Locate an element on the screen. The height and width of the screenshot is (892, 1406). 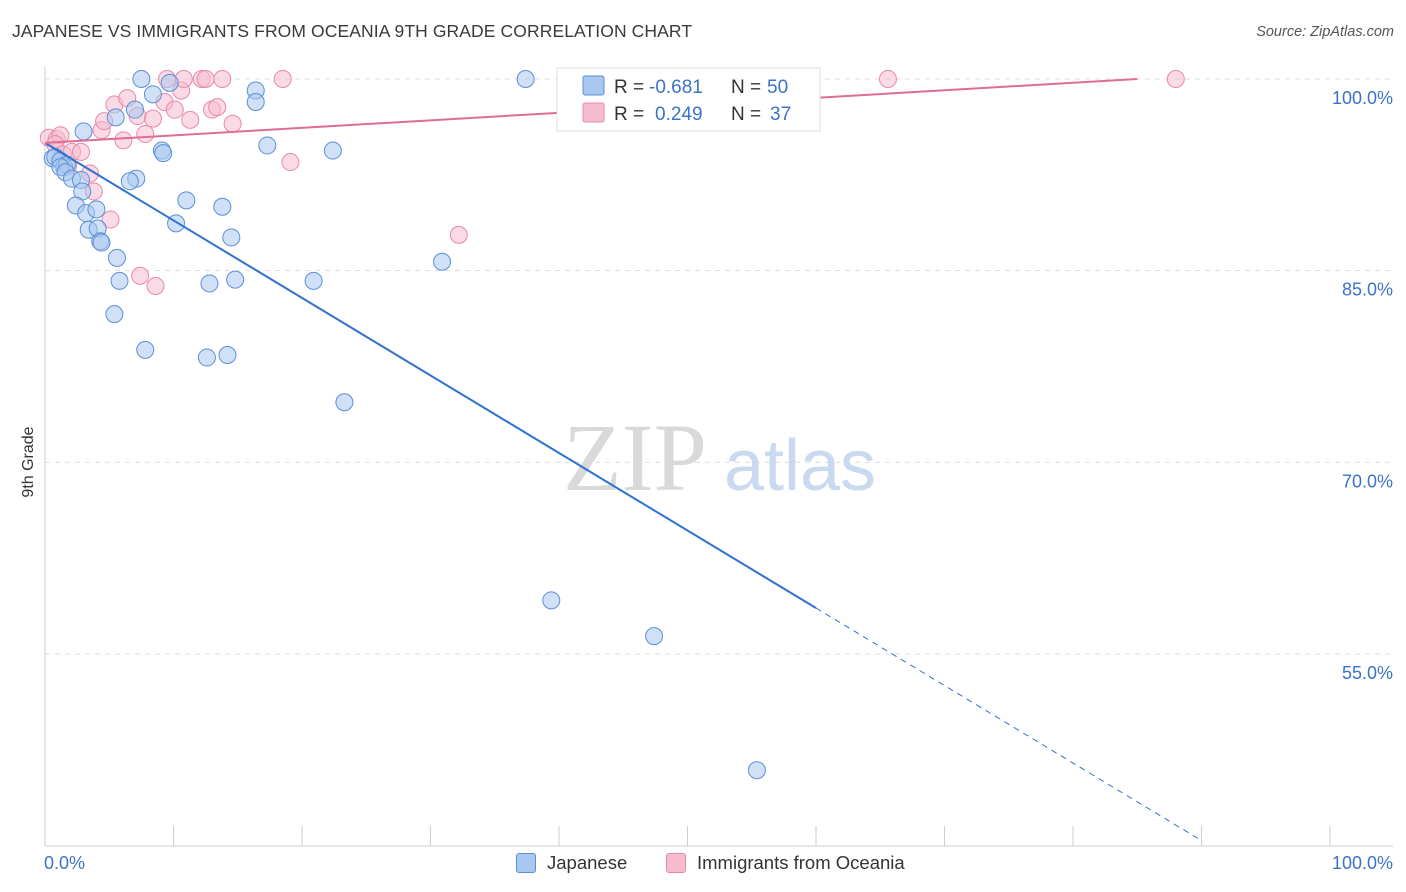
legend-r-label-2: R = is located at coordinates (629, 114).